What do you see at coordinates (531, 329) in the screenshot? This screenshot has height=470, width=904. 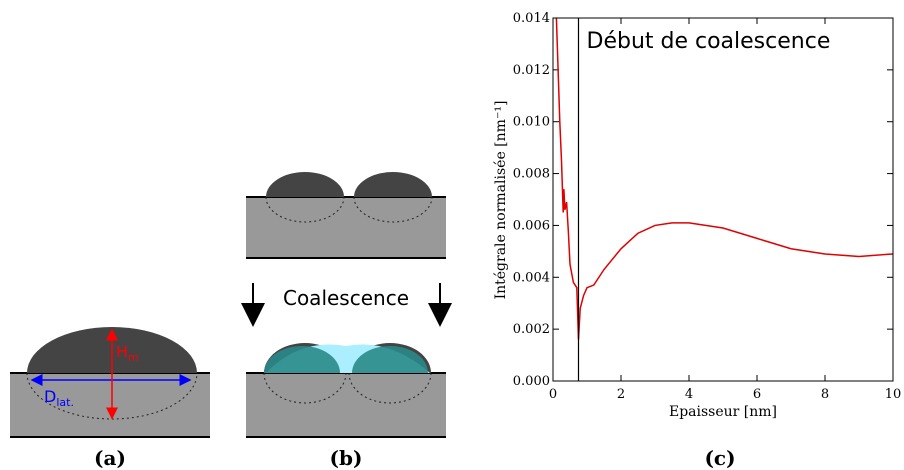 I see `y-tick-label: 0.002` at bounding box center [531, 329].